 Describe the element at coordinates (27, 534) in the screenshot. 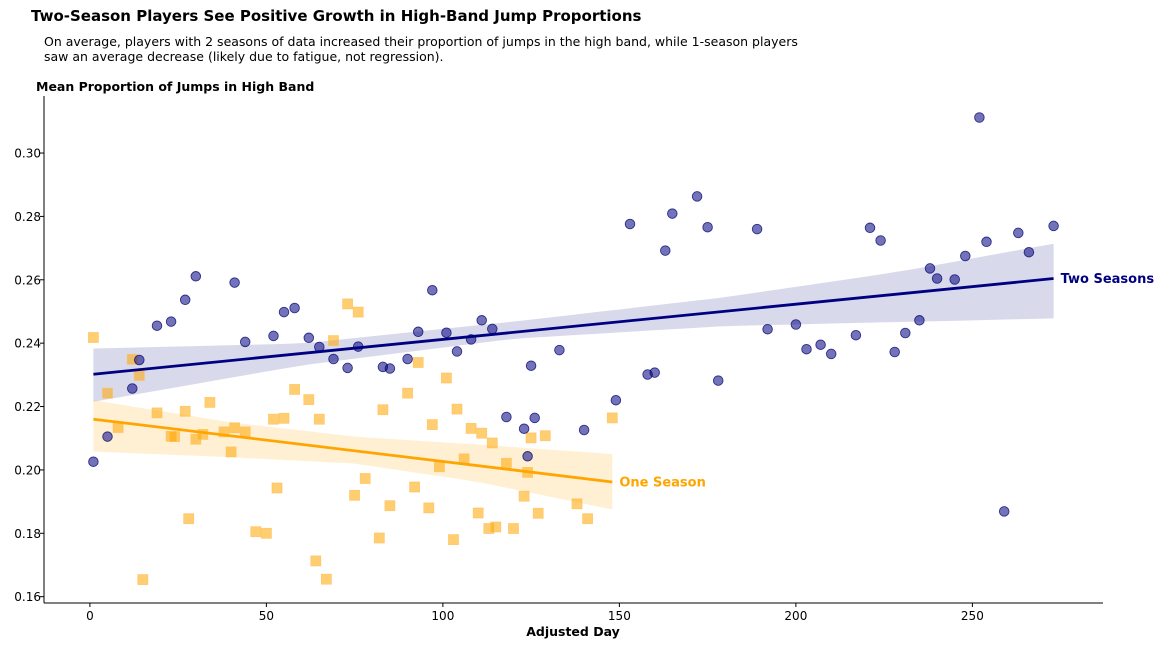

I see `y-tick-label-1: 0.18` at that location.